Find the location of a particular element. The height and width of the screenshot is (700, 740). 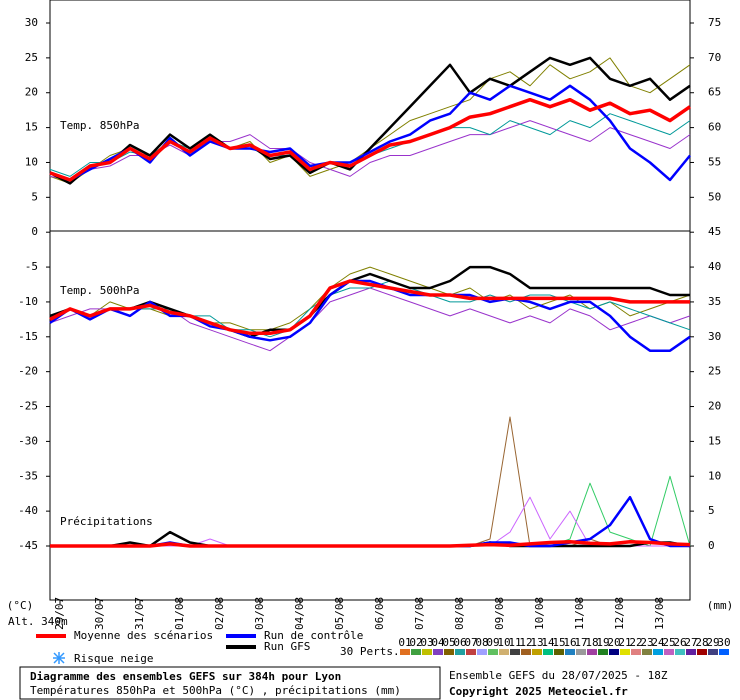

x-tick-label: 04/08 is located at coordinates (299, 613).